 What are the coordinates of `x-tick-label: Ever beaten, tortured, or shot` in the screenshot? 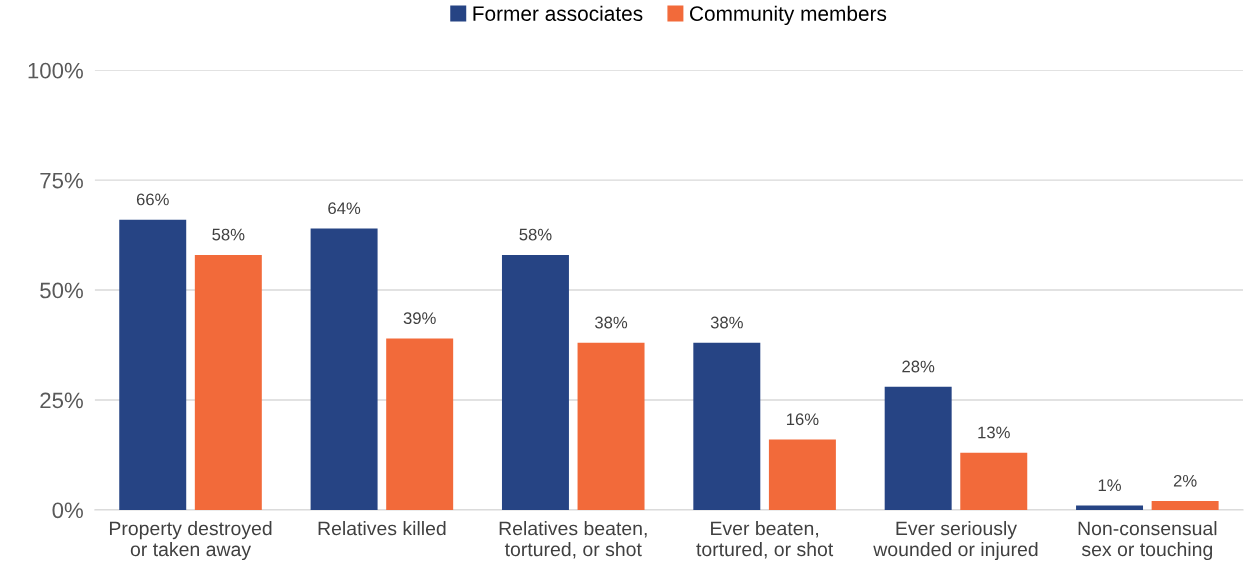 It's located at (765, 540).